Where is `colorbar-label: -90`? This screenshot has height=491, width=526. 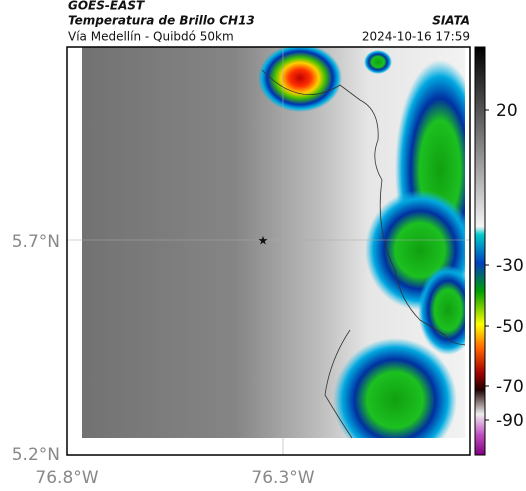
colorbar-label: -90 is located at coordinates (510, 421).